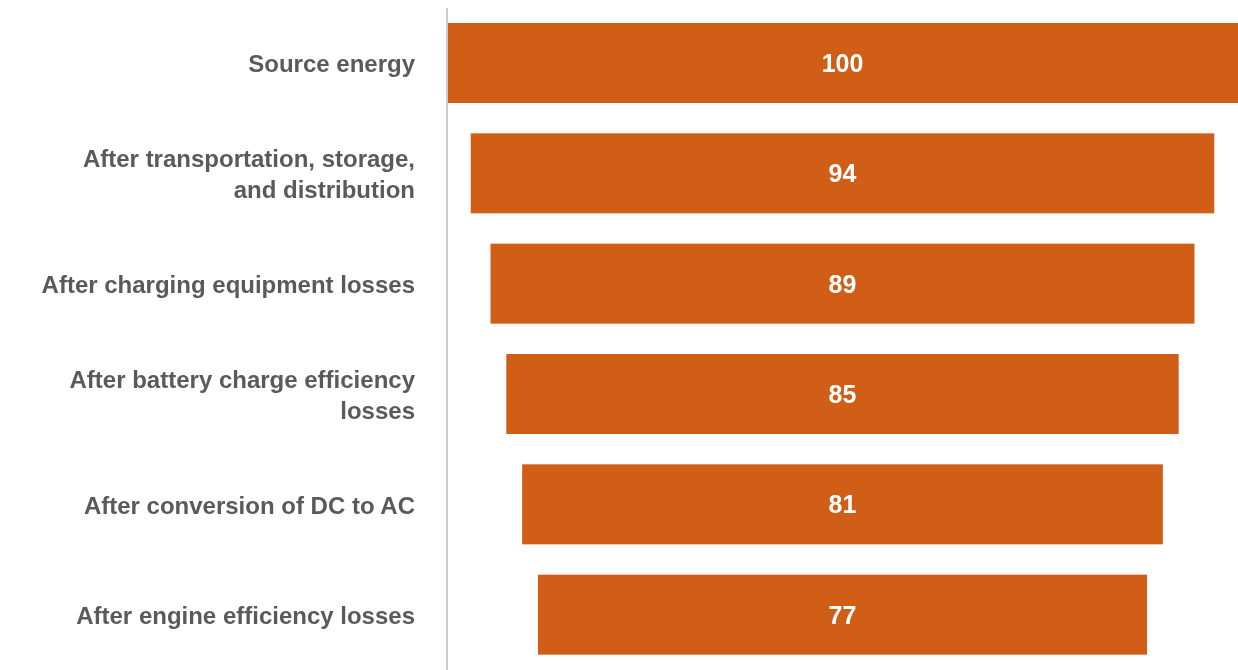  What do you see at coordinates (249, 504) in the screenshot?
I see `category-label: After conversion of DC to AC` at bounding box center [249, 504].